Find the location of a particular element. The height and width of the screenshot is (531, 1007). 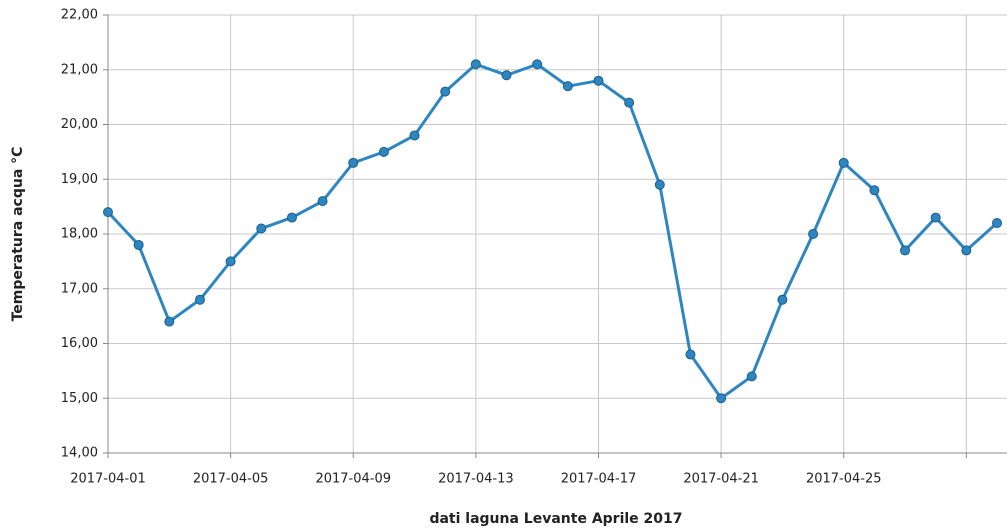

x-tick-label: 2017-04-25 is located at coordinates (844, 479).